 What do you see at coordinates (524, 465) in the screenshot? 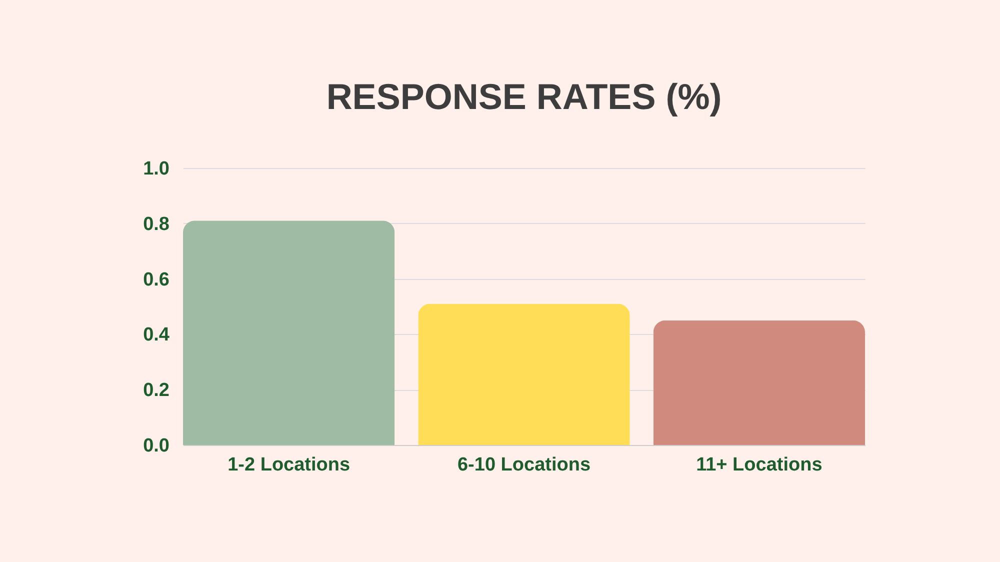
I see `x-tick-label: 6-10 Locations` at bounding box center [524, 465].